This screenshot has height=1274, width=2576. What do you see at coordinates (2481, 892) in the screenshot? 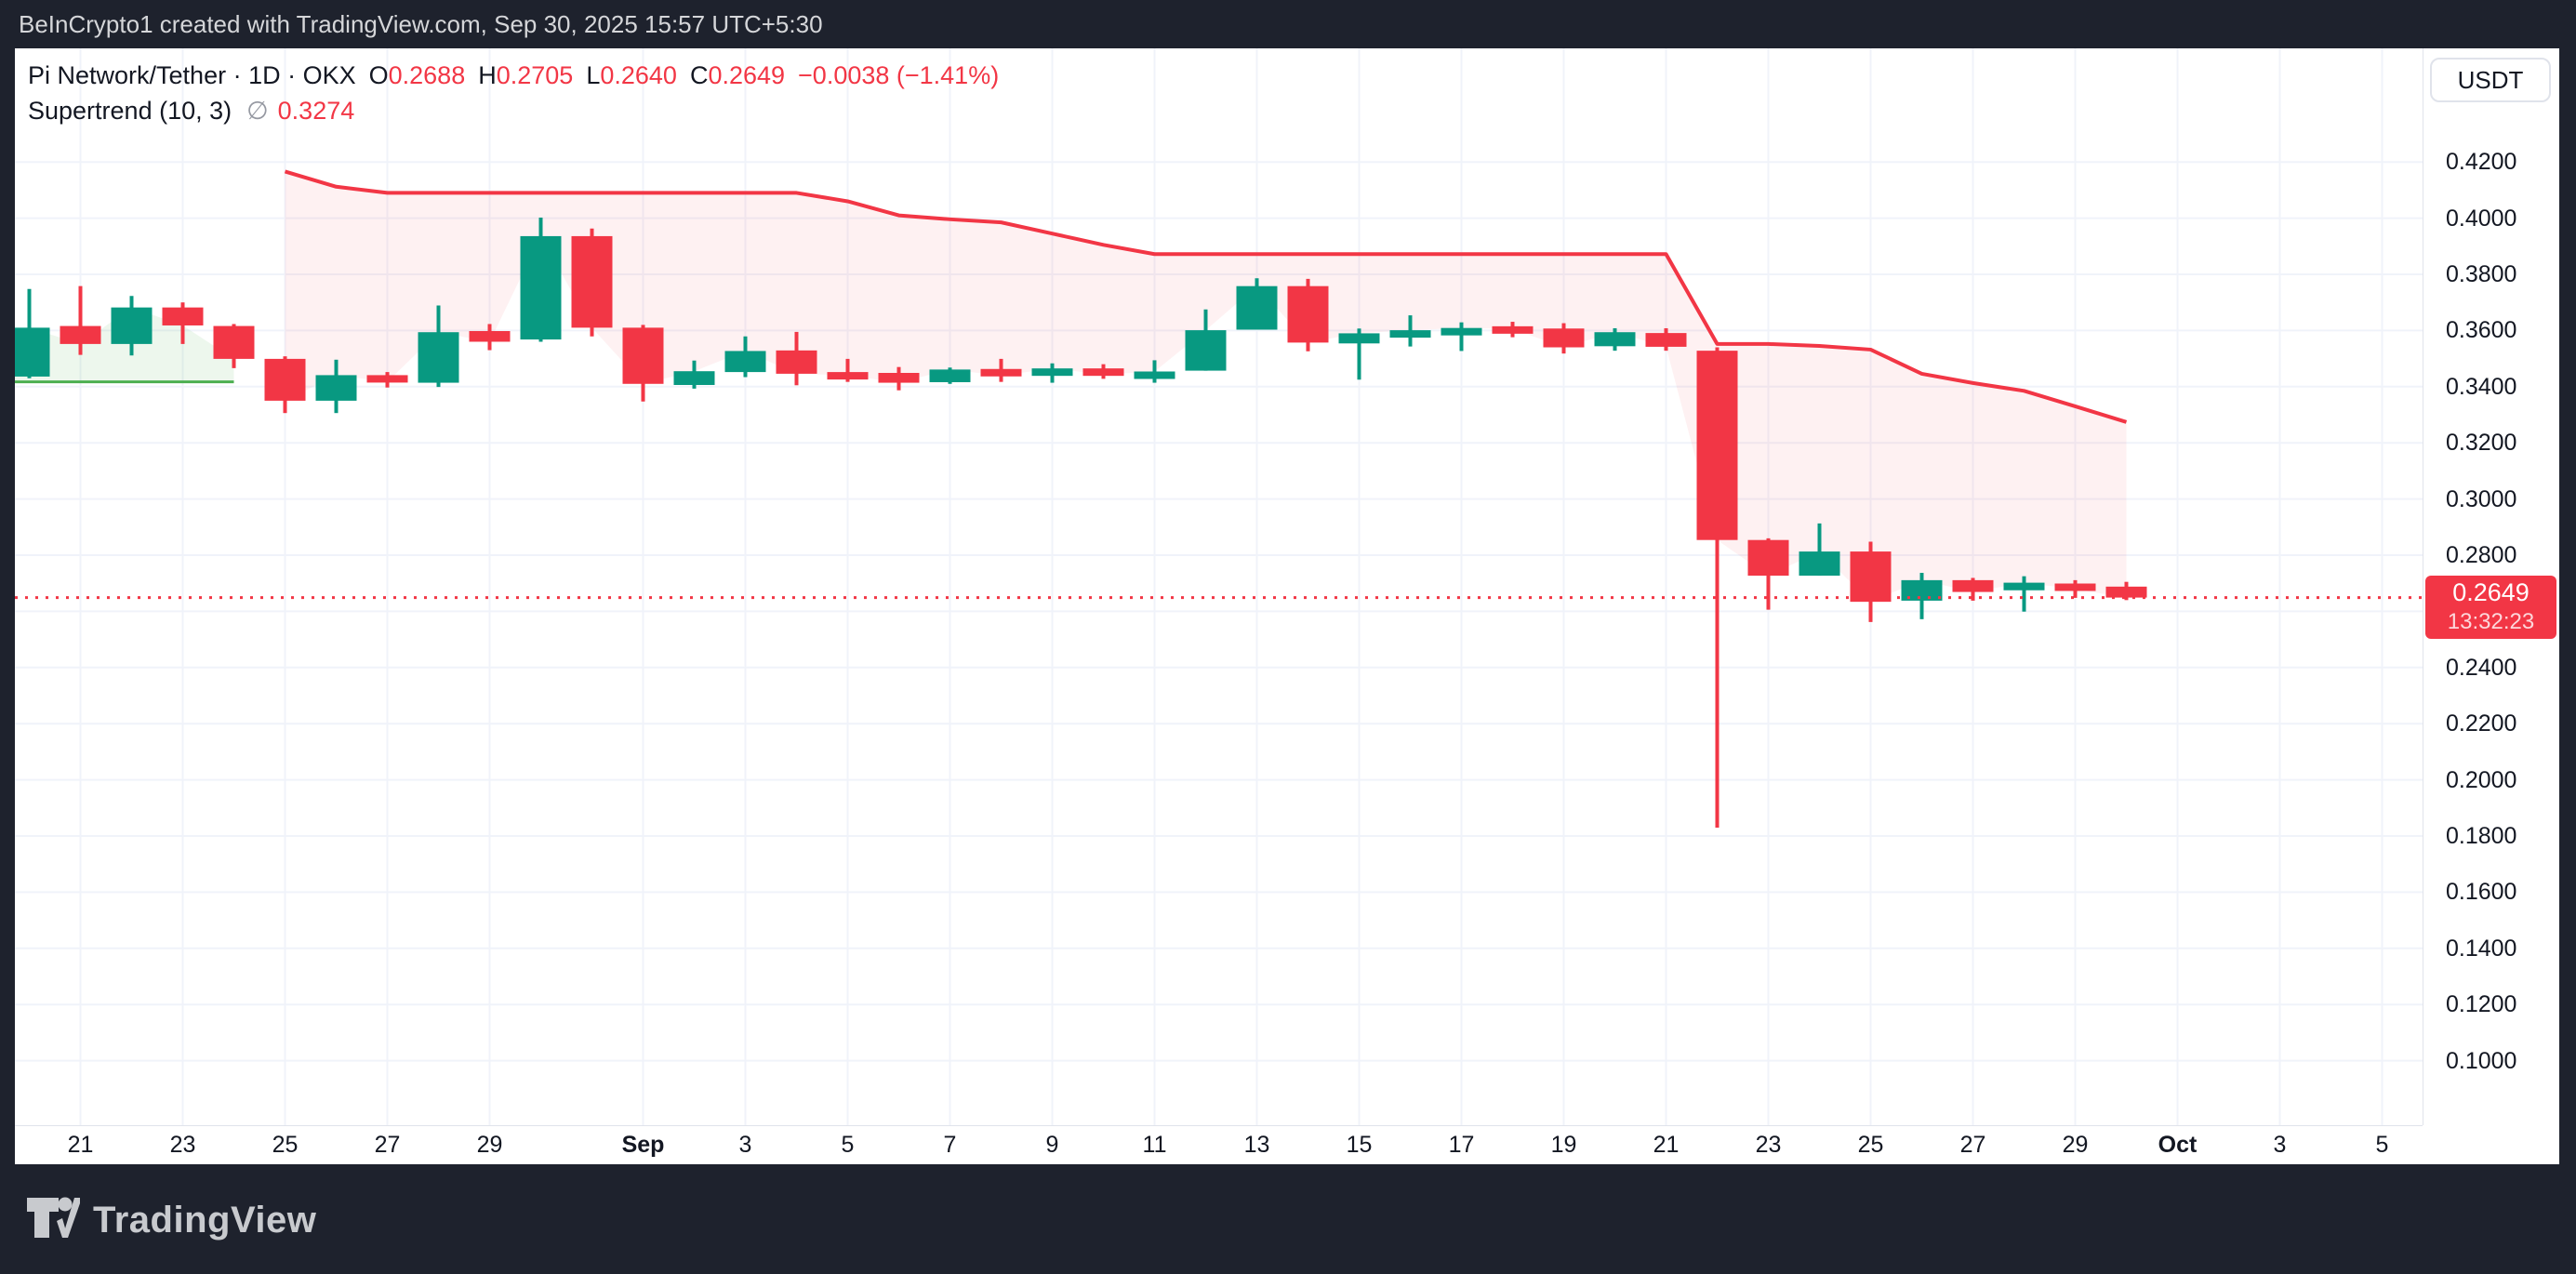
I see `price-axis-label: 0.1600` at bounding box center [2481, 892].